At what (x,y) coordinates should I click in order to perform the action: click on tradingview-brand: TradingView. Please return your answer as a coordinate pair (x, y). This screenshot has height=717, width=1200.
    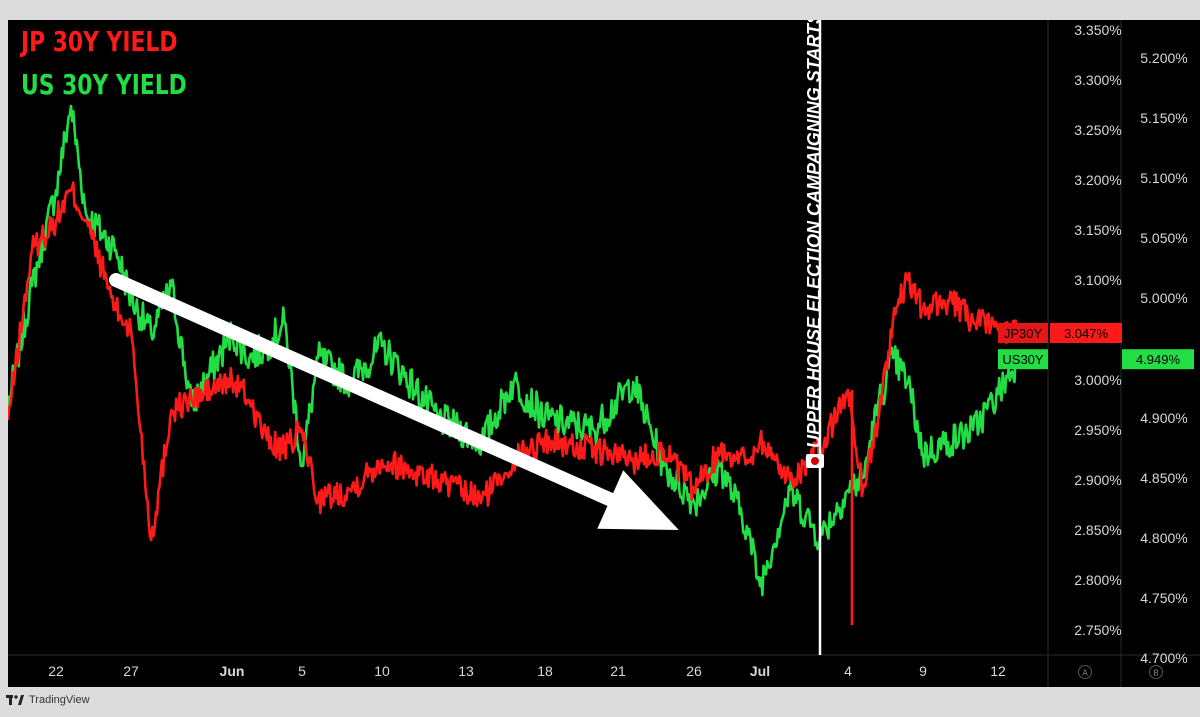
    Looking at the image, I should click on (48, 700).